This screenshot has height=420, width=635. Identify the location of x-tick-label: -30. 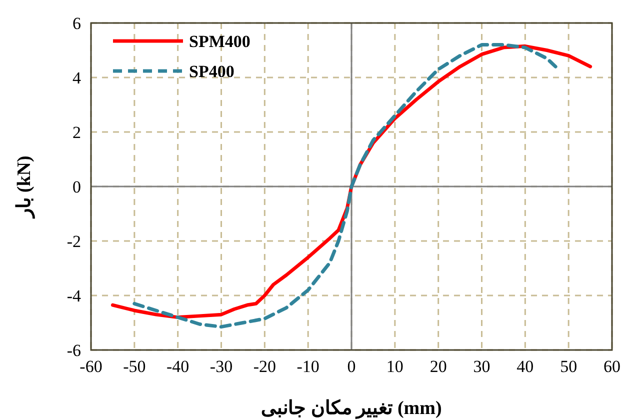
(221, 366).